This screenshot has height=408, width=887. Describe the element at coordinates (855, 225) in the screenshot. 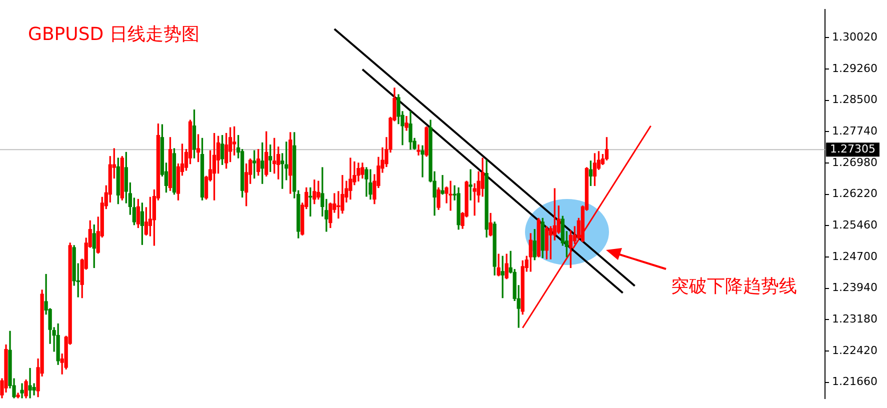

I see `y-tick-label: 1.25460` at that location.